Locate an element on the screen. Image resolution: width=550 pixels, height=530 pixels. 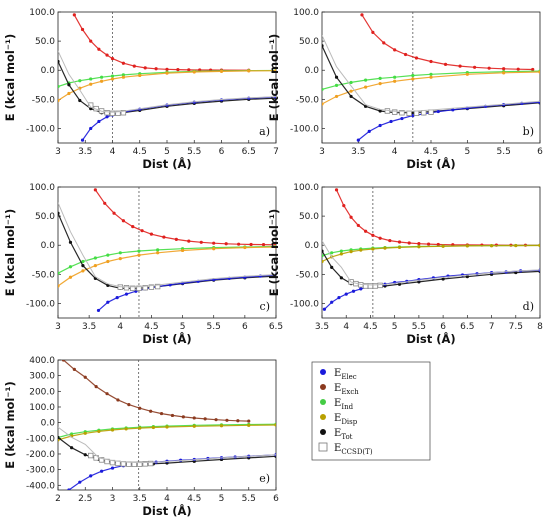
plot-area is located at coordinates (167, 252).